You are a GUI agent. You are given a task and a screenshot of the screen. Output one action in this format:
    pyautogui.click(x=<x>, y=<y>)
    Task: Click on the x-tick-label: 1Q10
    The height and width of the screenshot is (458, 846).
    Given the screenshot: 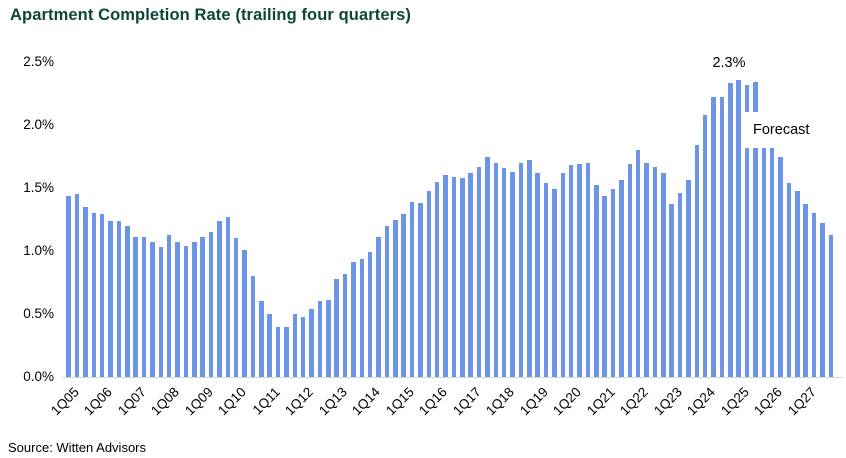 What is the action you would take?
    pyautogui.click(x=232, y=401)
    